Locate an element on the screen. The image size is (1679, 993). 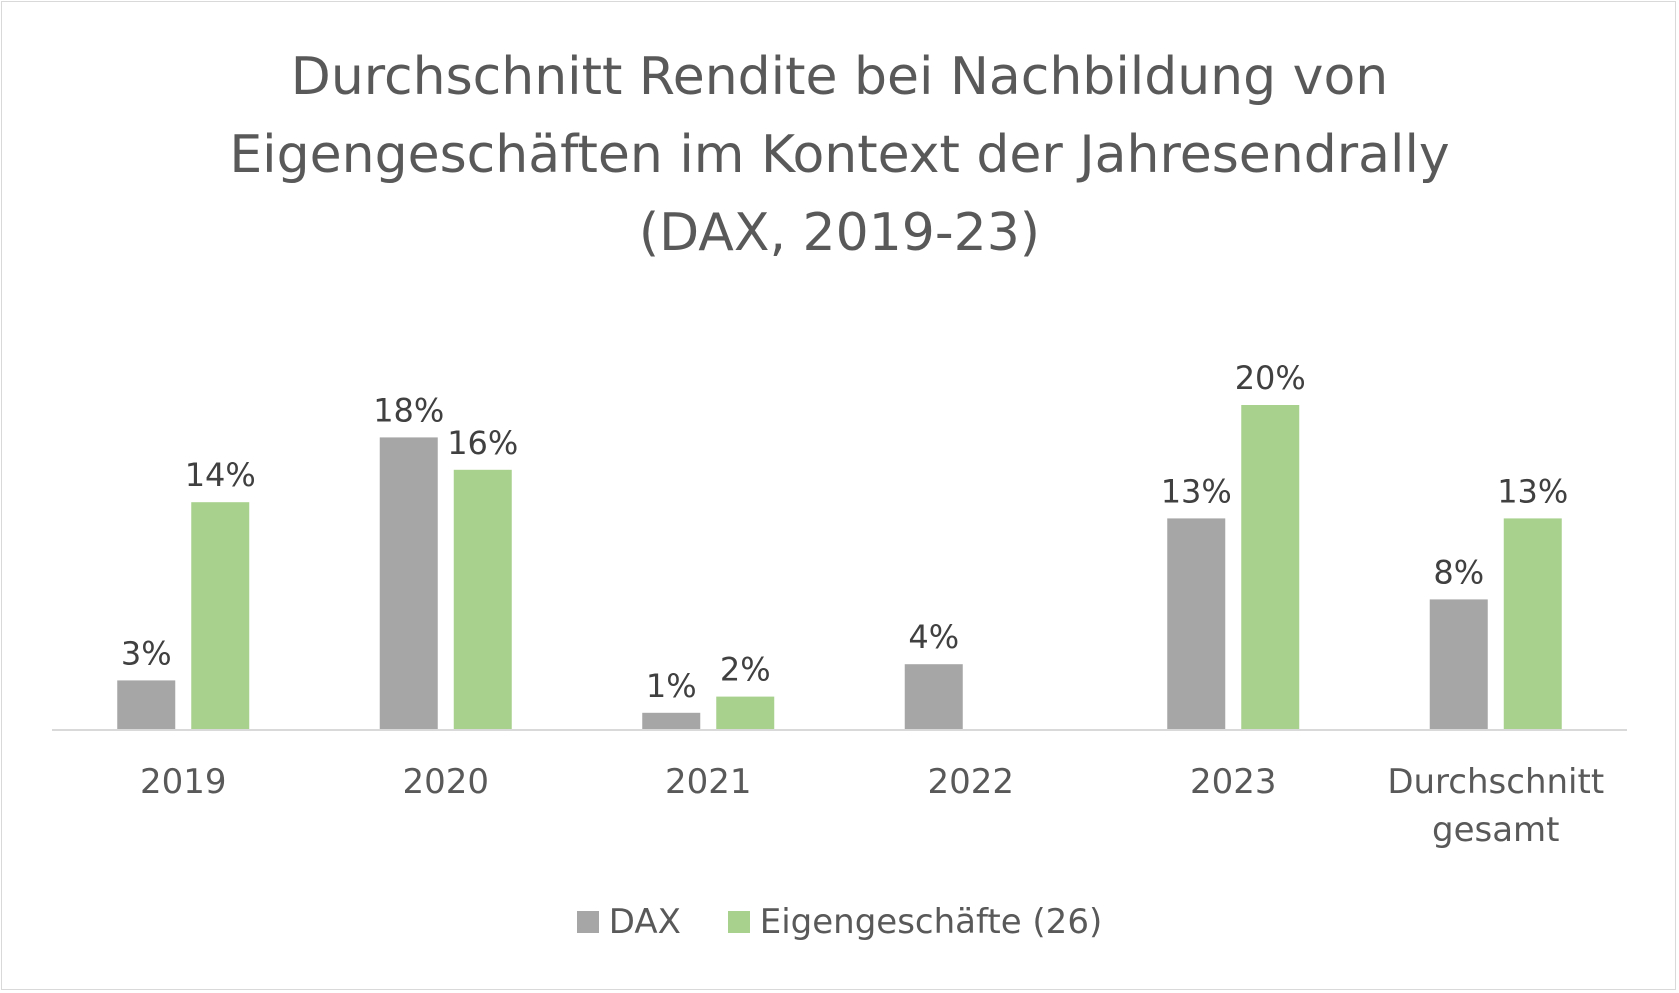
legend-item-dax: DAX is located at coordinates (628, 922).